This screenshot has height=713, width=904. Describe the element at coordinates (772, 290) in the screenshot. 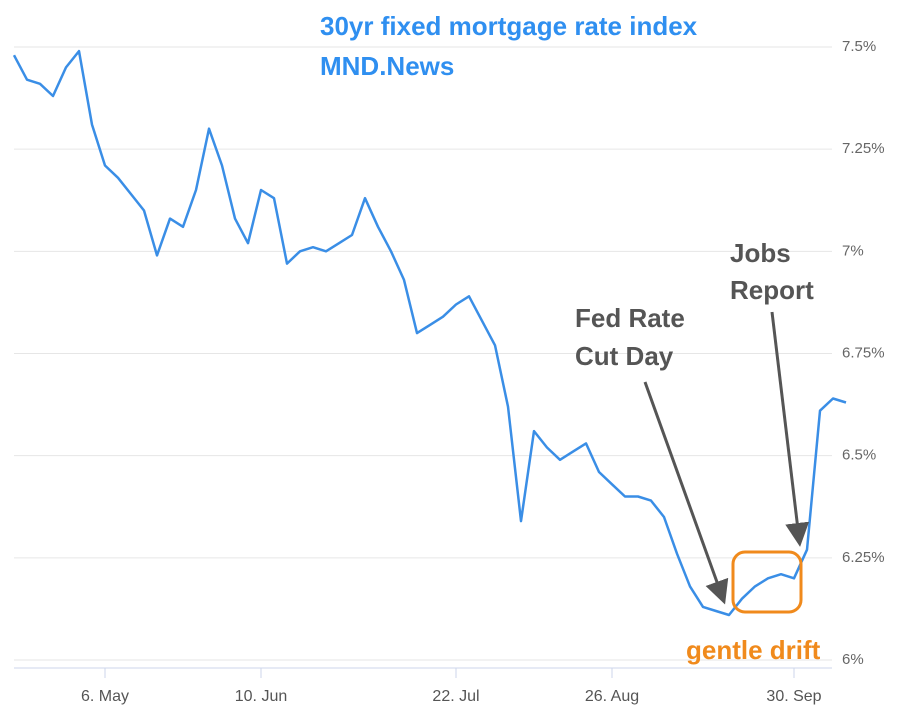

I see `annotation: Report` at that location.